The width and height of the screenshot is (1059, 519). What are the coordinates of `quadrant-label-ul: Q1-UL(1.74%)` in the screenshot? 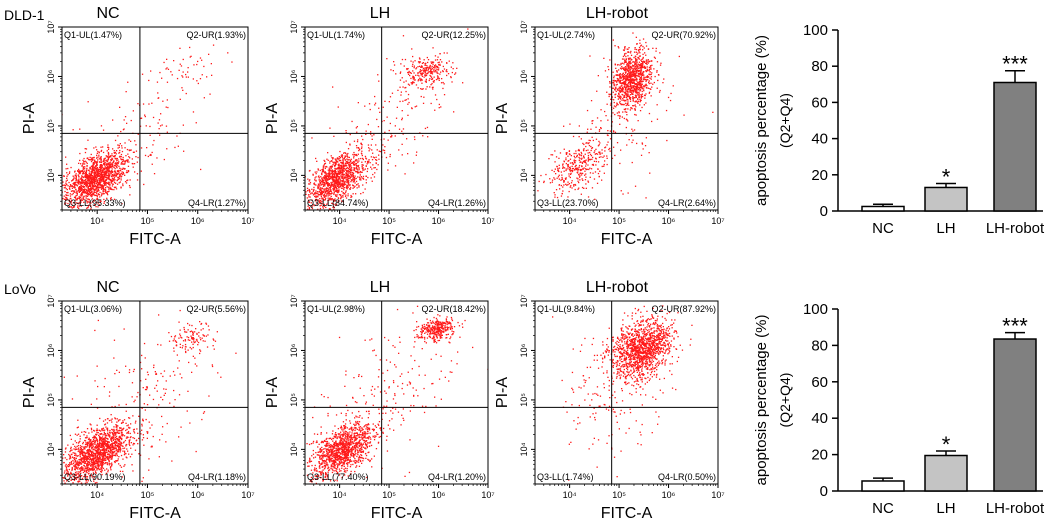 It's located at (336, 35).